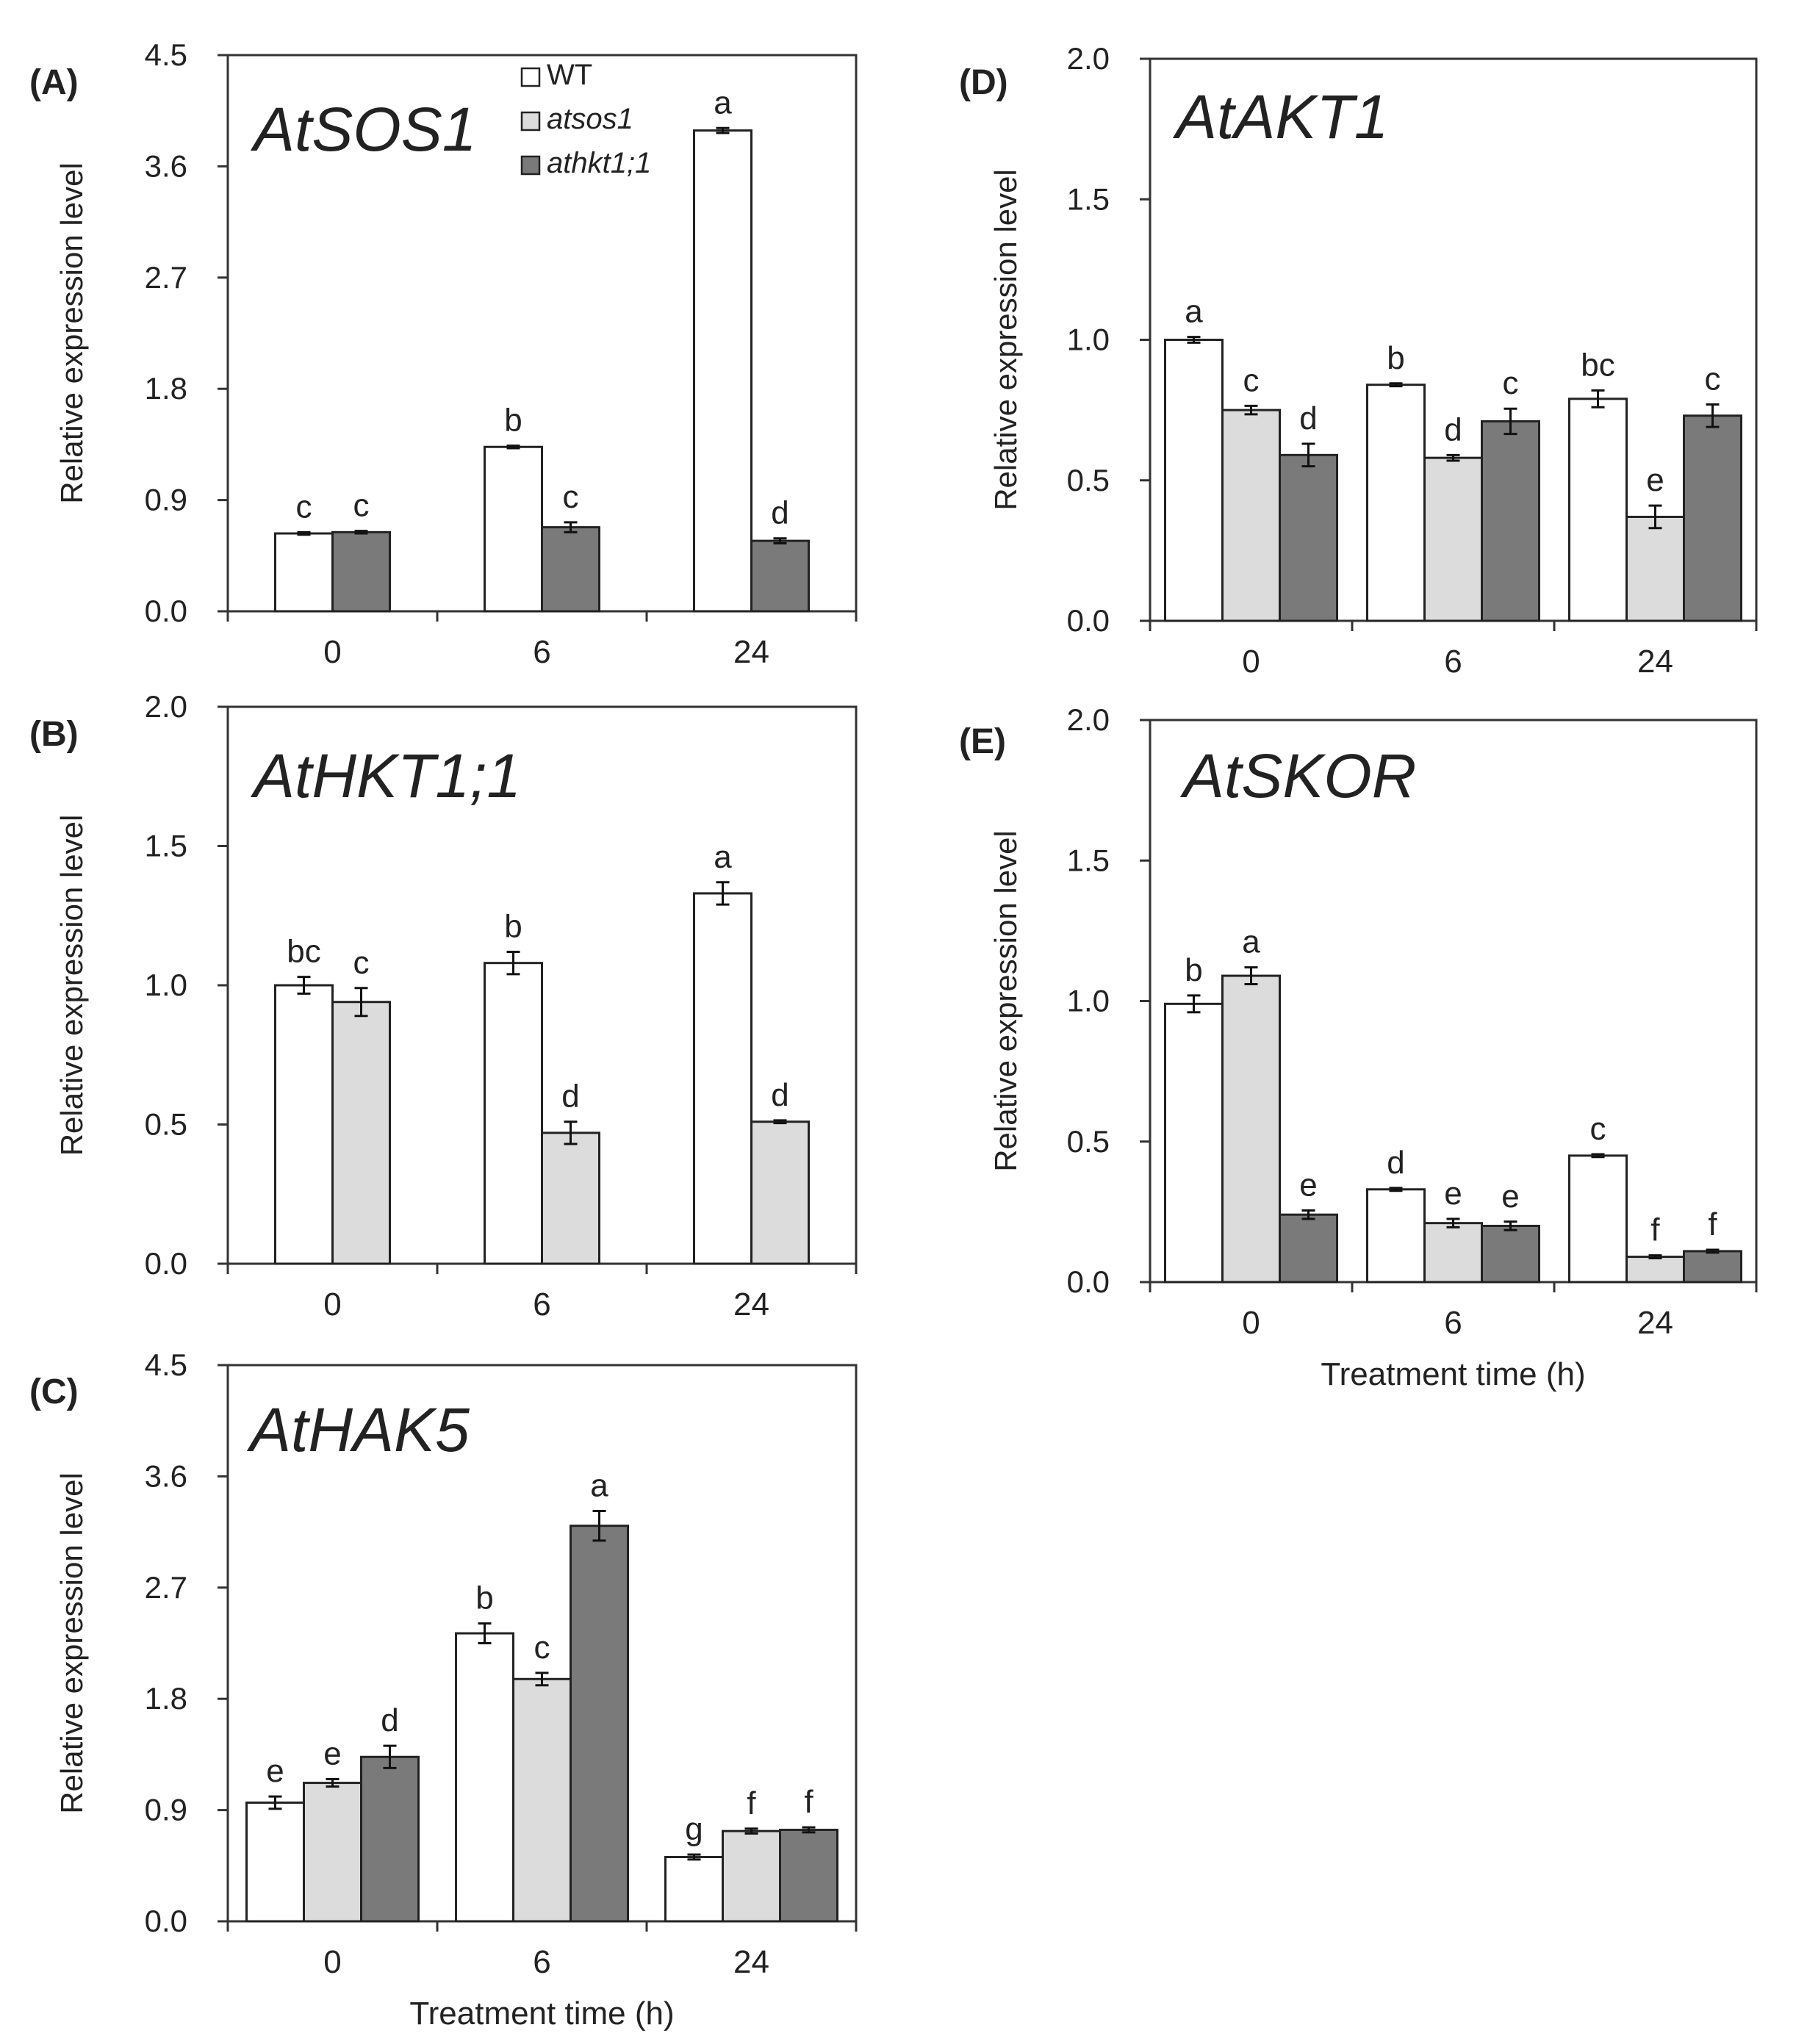 The image size is (1807, 2044). What do you see at coordinates (71, 333) in the screenshot?
I see `y-axis-label-a: Relative expression level` at bounding box center [71, 333].